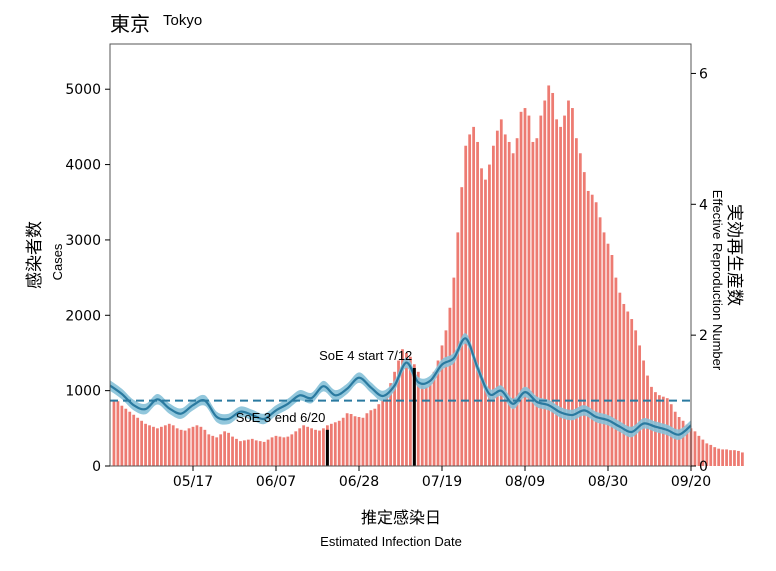  What do you see at coordinates (608, 482) in the screenshot?
I see `x-tick-label: 08/30` at bounding box center [608, 482].